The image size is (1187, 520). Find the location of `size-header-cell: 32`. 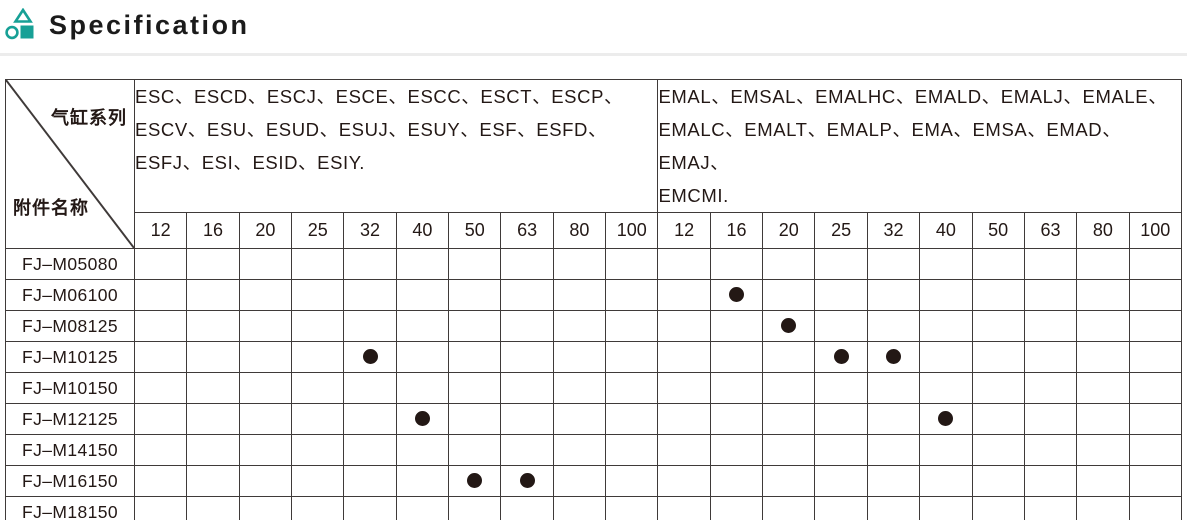

size-header-cell: 32 is located at coordinates (893, 230).